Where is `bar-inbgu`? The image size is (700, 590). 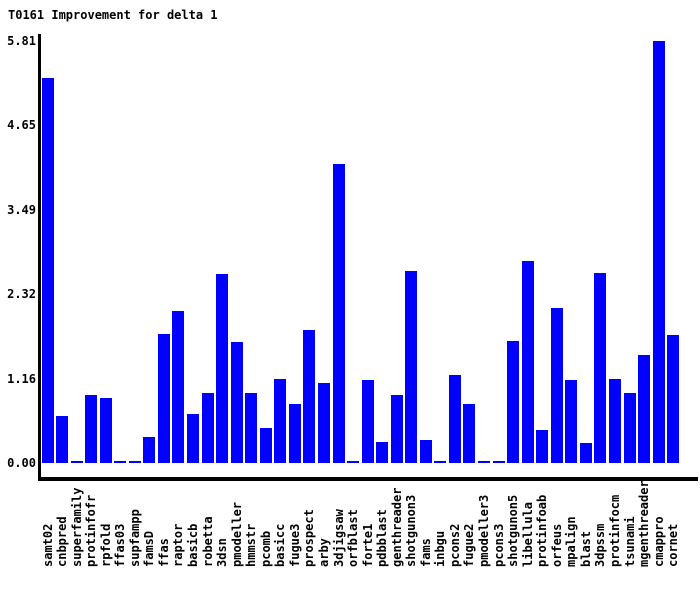
bar-inbgu is located at coordinates (440, 461).